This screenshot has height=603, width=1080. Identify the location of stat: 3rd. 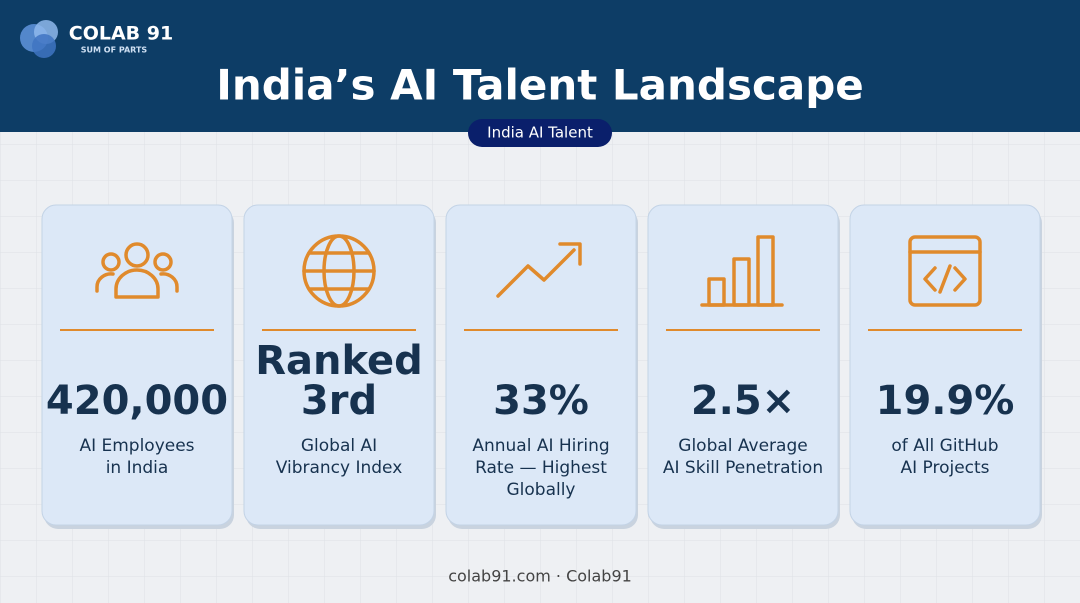
(339, 401).